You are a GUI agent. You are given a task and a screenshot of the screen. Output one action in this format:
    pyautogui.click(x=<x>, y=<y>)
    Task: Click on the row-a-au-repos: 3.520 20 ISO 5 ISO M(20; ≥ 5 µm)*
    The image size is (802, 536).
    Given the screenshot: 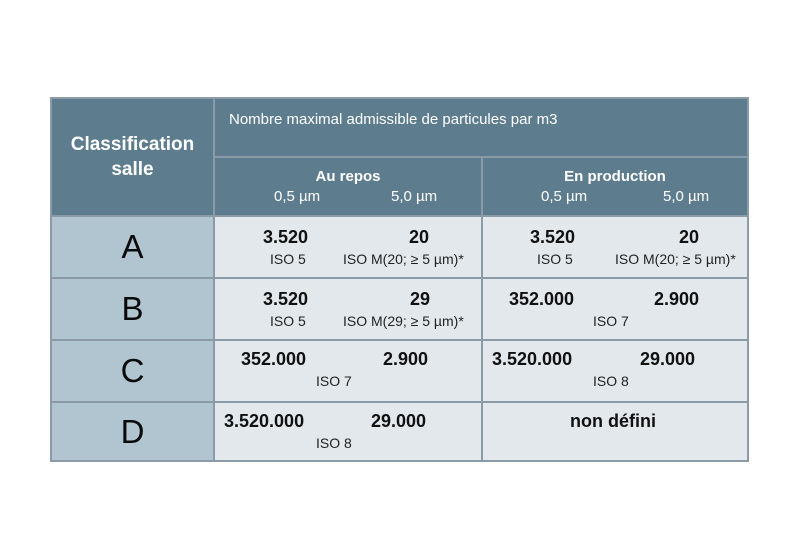 What is the action you would take?
    pyautogui.click(x=348, y=247)
    